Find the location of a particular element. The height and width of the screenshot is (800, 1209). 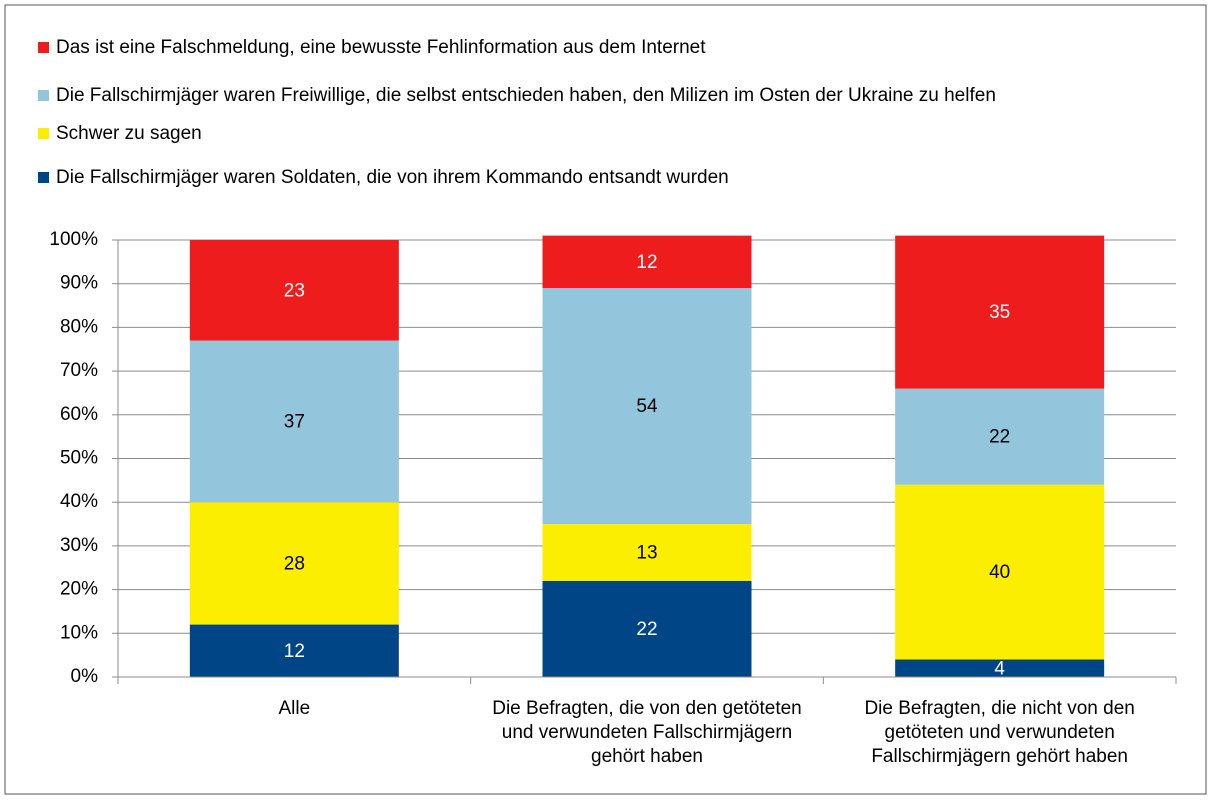

data-label: 37 is located at coordinates (294, 421).